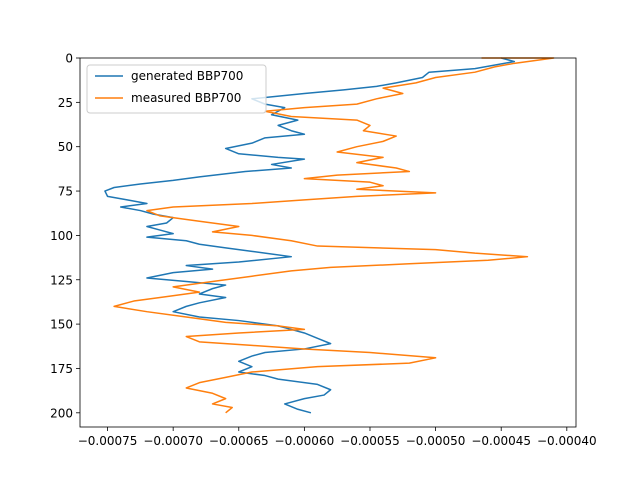  I want to click on legend-label-measured: measured BBP700, so click(186, 98).